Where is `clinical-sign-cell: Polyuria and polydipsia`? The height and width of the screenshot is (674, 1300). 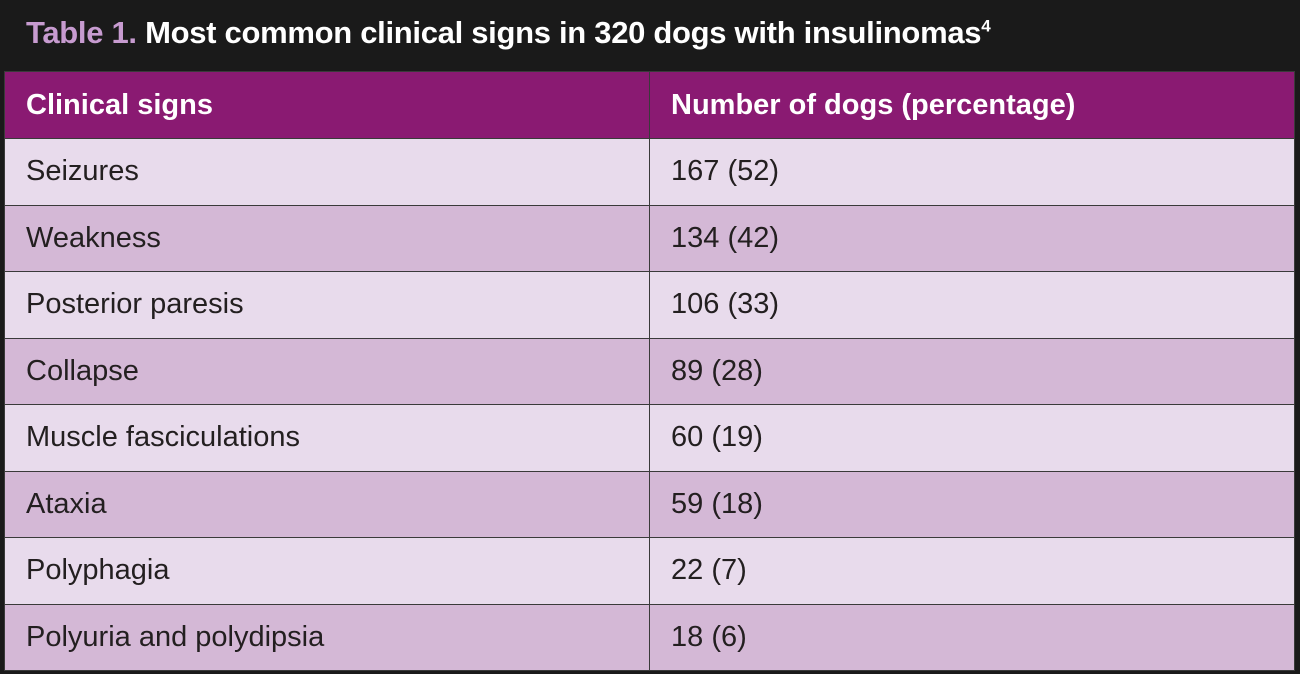 clinical-sign-cell: Polyuria and polydipsia is located at coordinates (327, 637).